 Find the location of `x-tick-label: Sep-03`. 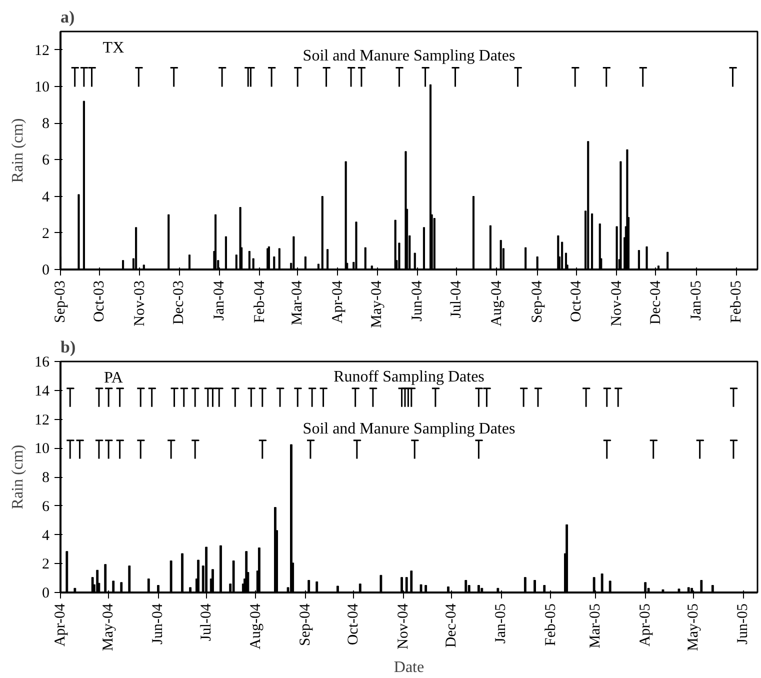

x-tick-label: Sep-03 is located at coordinates (60, 301).